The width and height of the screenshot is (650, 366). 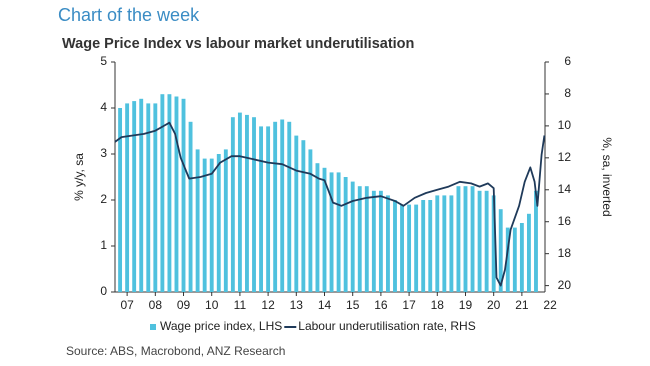 What do you see at coordinates (438, 305) in the screenshot?
I see `x-tick-label: 18` at bounding box center [438, 305].